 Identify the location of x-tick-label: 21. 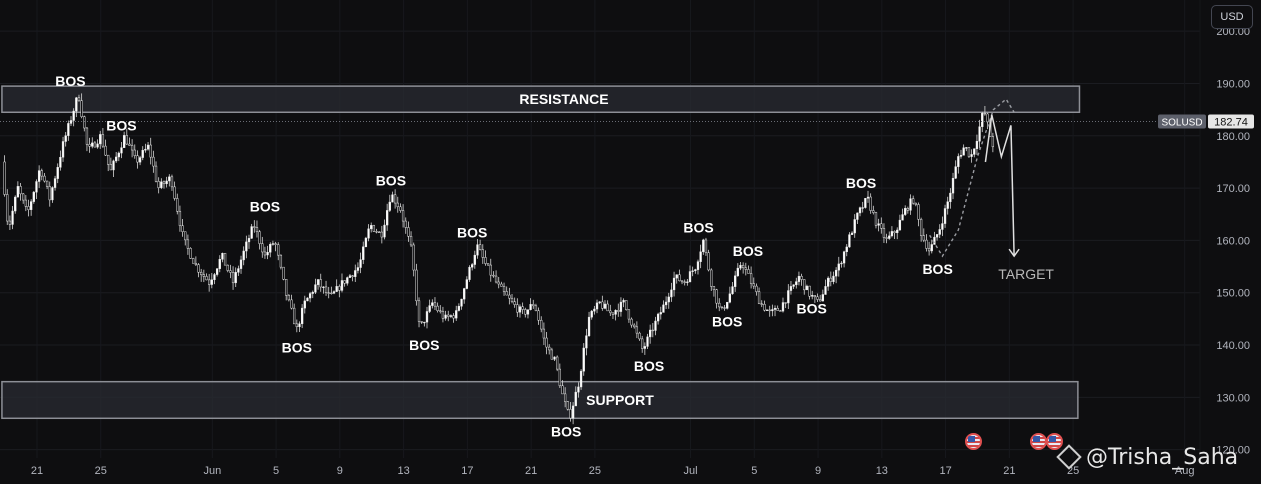
(37, 471).